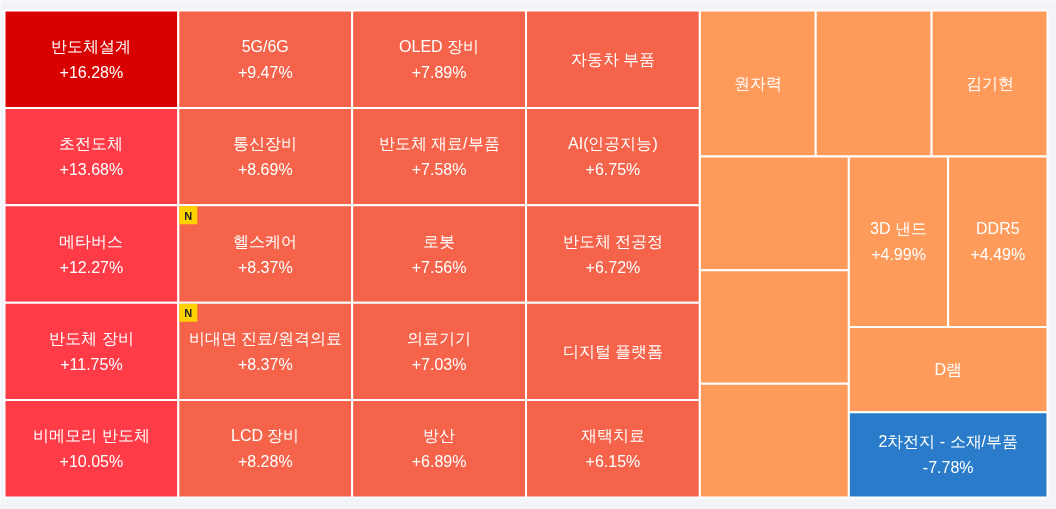 The width and height of the screenshot is (1056, 509). I want to click on category-label: 비메모리 반도체, so click(91, 436).